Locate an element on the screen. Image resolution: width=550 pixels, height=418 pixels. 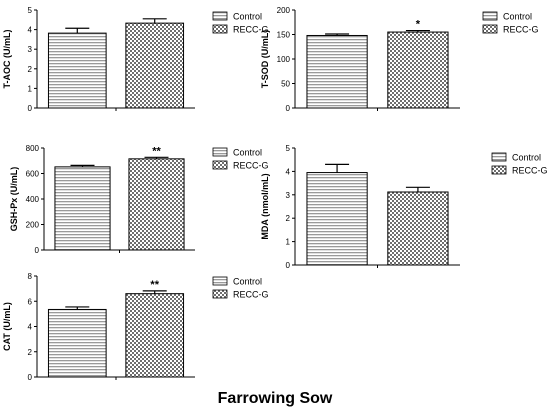
panel-2: 0 50 100 150 200 T-SOD (U/mL) * Control RECC-G is located at coordinates (399, 59).